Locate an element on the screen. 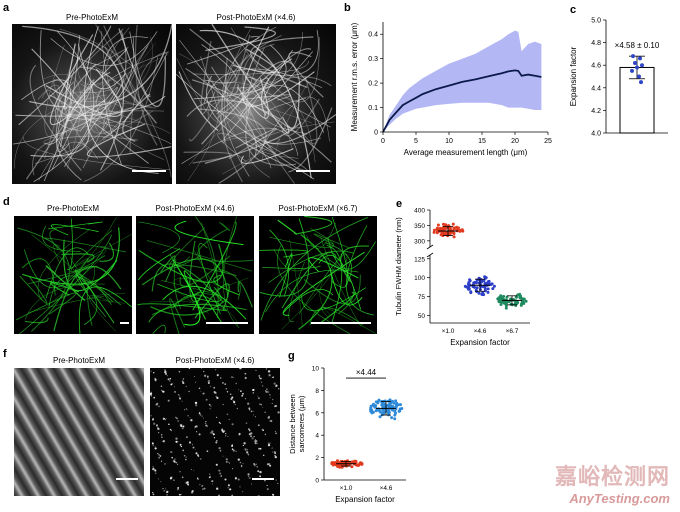 Image resolution: width=680 pixels, height=512 pixels. annotation: ×4.44 is located at coordinates (366, 372).